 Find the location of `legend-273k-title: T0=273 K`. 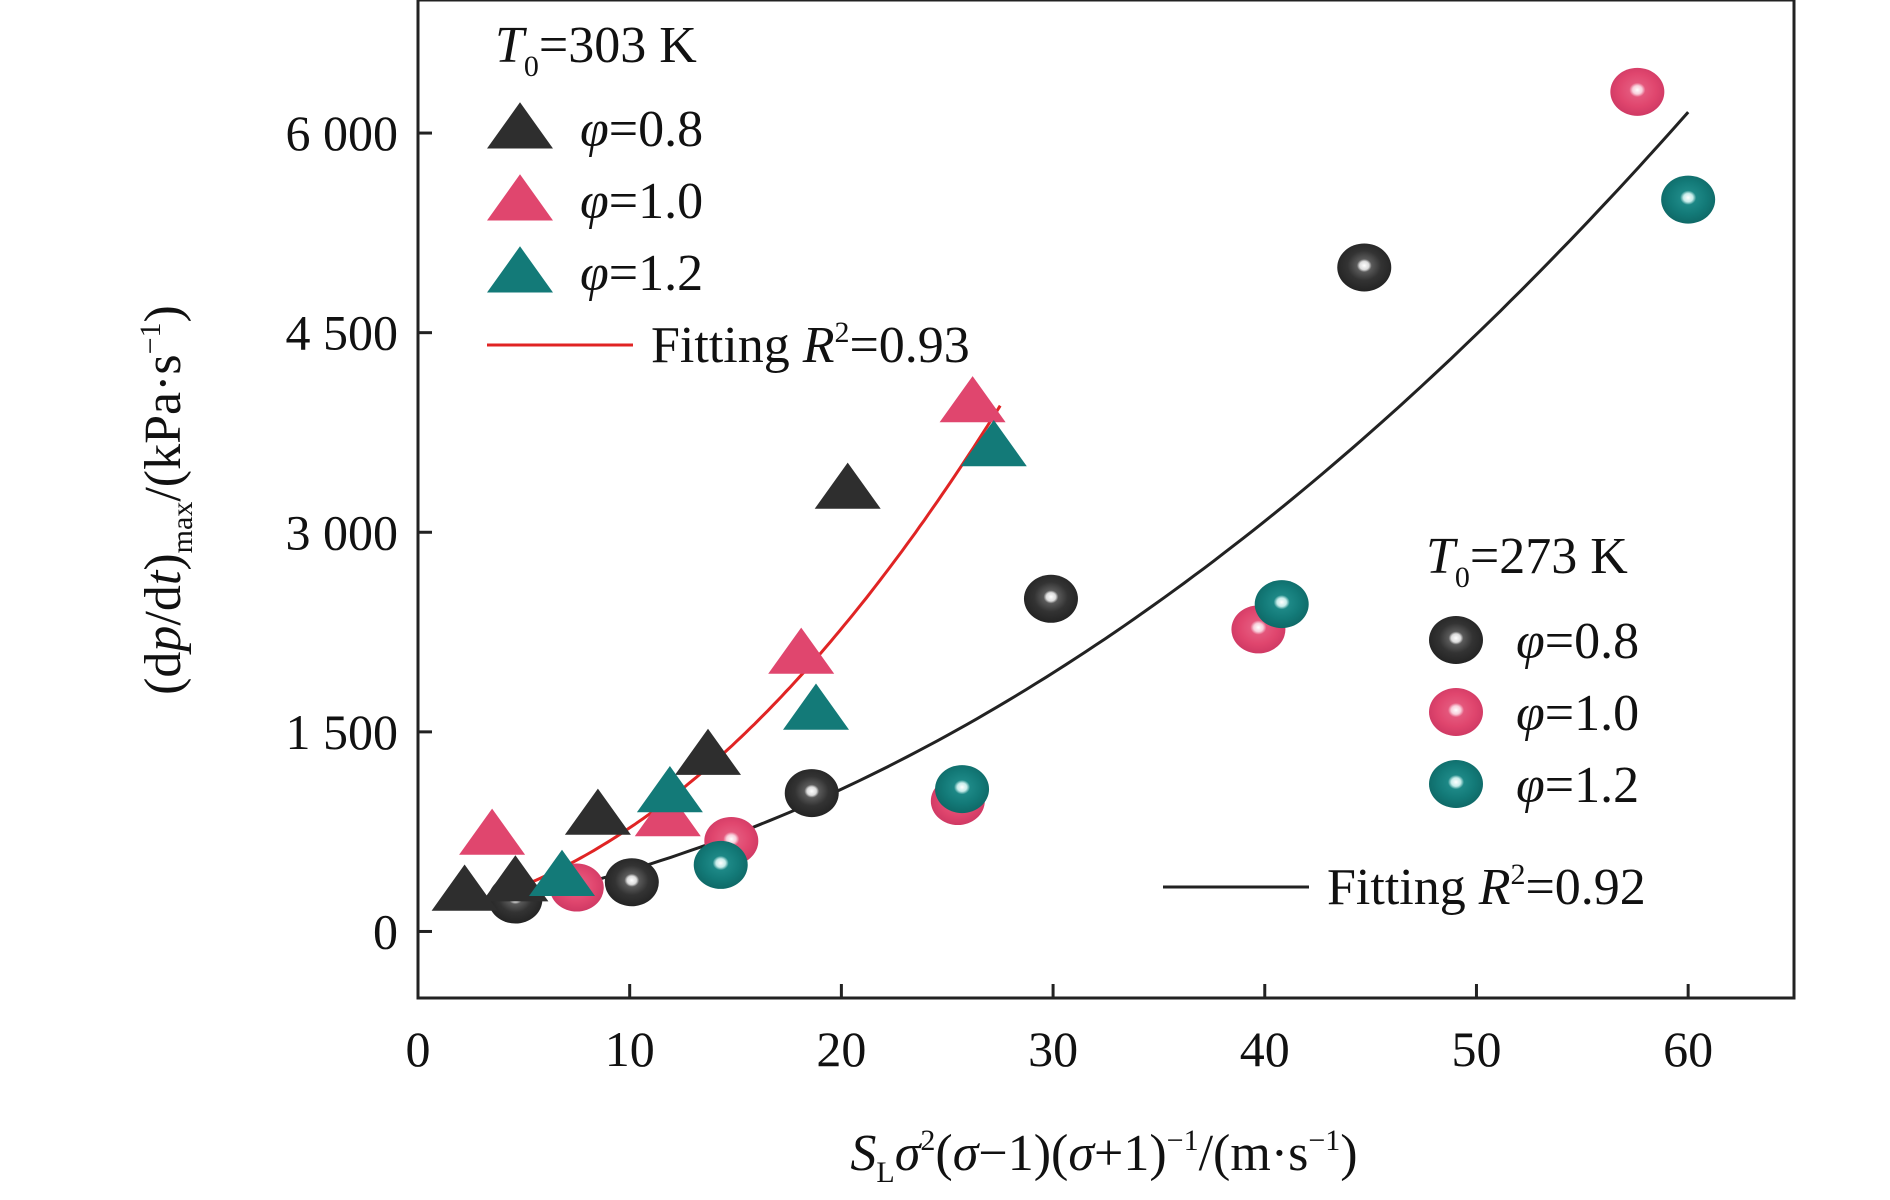

legend-273k-title: T0=273 K is located at coordinates (1527, 561).